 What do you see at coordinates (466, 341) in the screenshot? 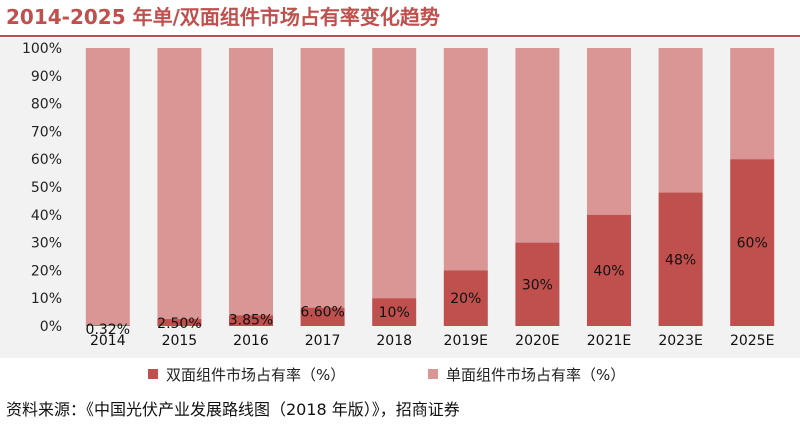
I see `x-tick-label: 2019E` at bounding box center [466, 341].